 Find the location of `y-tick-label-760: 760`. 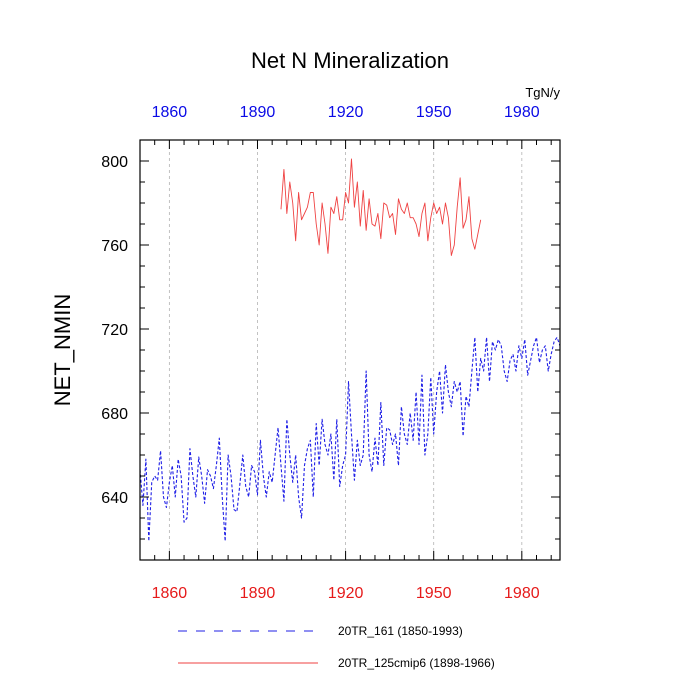

y-tick-label-760: 760 is located at coordinates (114, 246).